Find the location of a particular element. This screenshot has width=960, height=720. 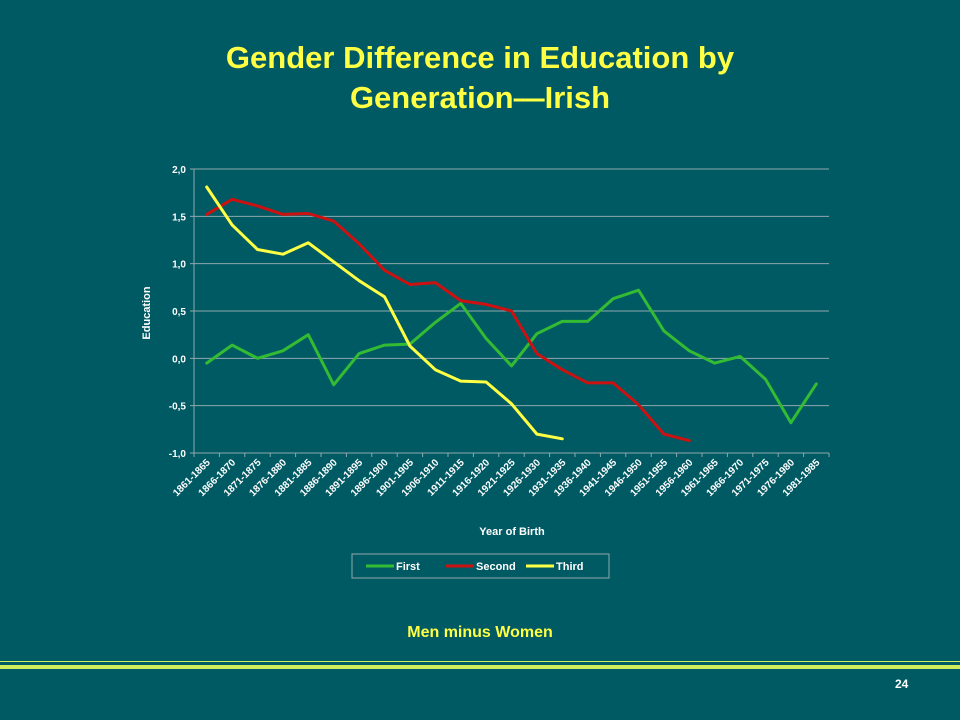

y-tick-label: -1,0 is located at coordinates (178, 454).